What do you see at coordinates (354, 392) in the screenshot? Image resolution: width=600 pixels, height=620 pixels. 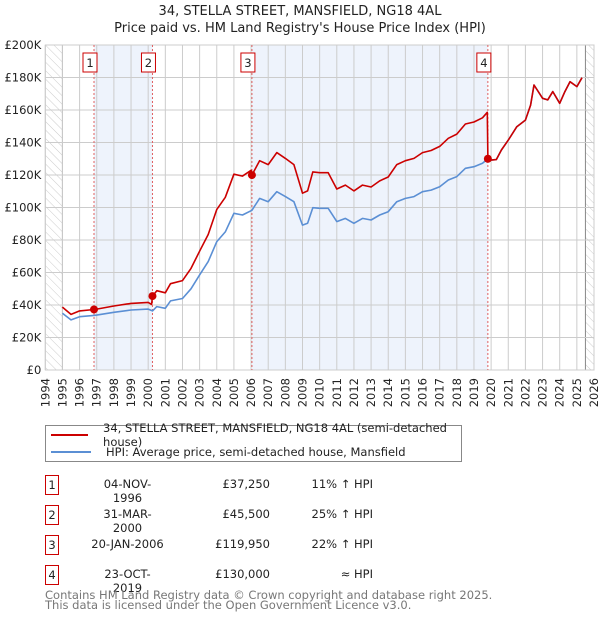 I see `x-tick-label: 2012` at bounding box center [354, 392].